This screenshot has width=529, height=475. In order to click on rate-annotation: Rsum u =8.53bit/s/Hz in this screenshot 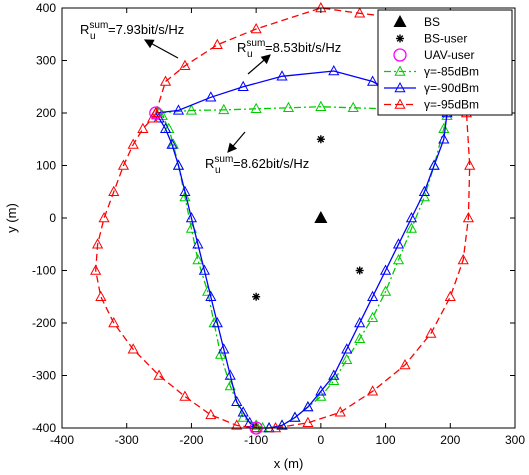, I will do `click(289, 49)`.